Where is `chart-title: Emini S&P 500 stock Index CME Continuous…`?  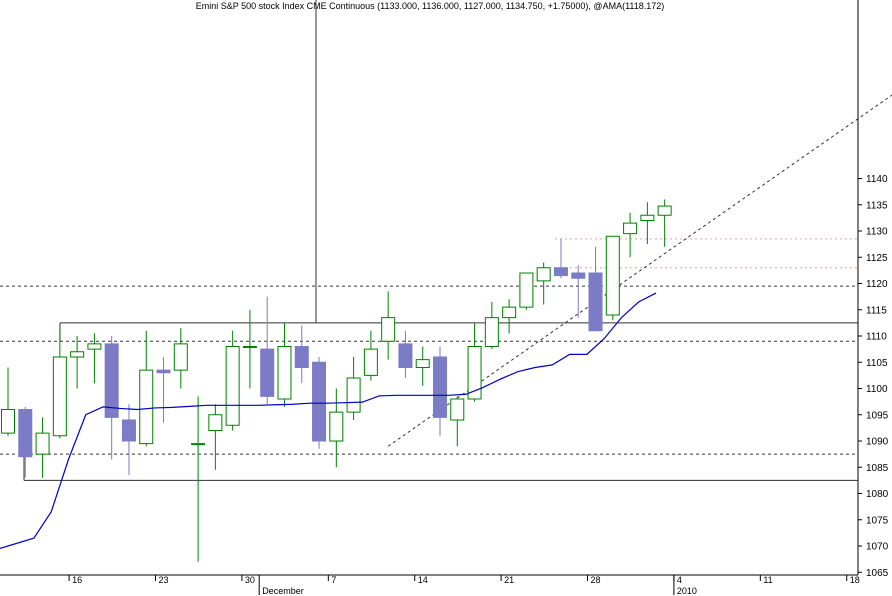
chart-title: Emini S&P 500 stock Index CME Continuous… is located at coordinates (430, 6).